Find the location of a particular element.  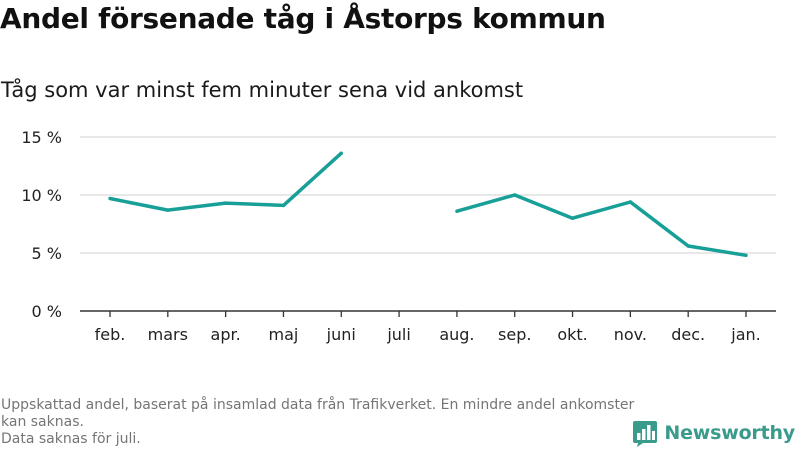

x-tick-label: dec. is located at coordinates (688, 334).